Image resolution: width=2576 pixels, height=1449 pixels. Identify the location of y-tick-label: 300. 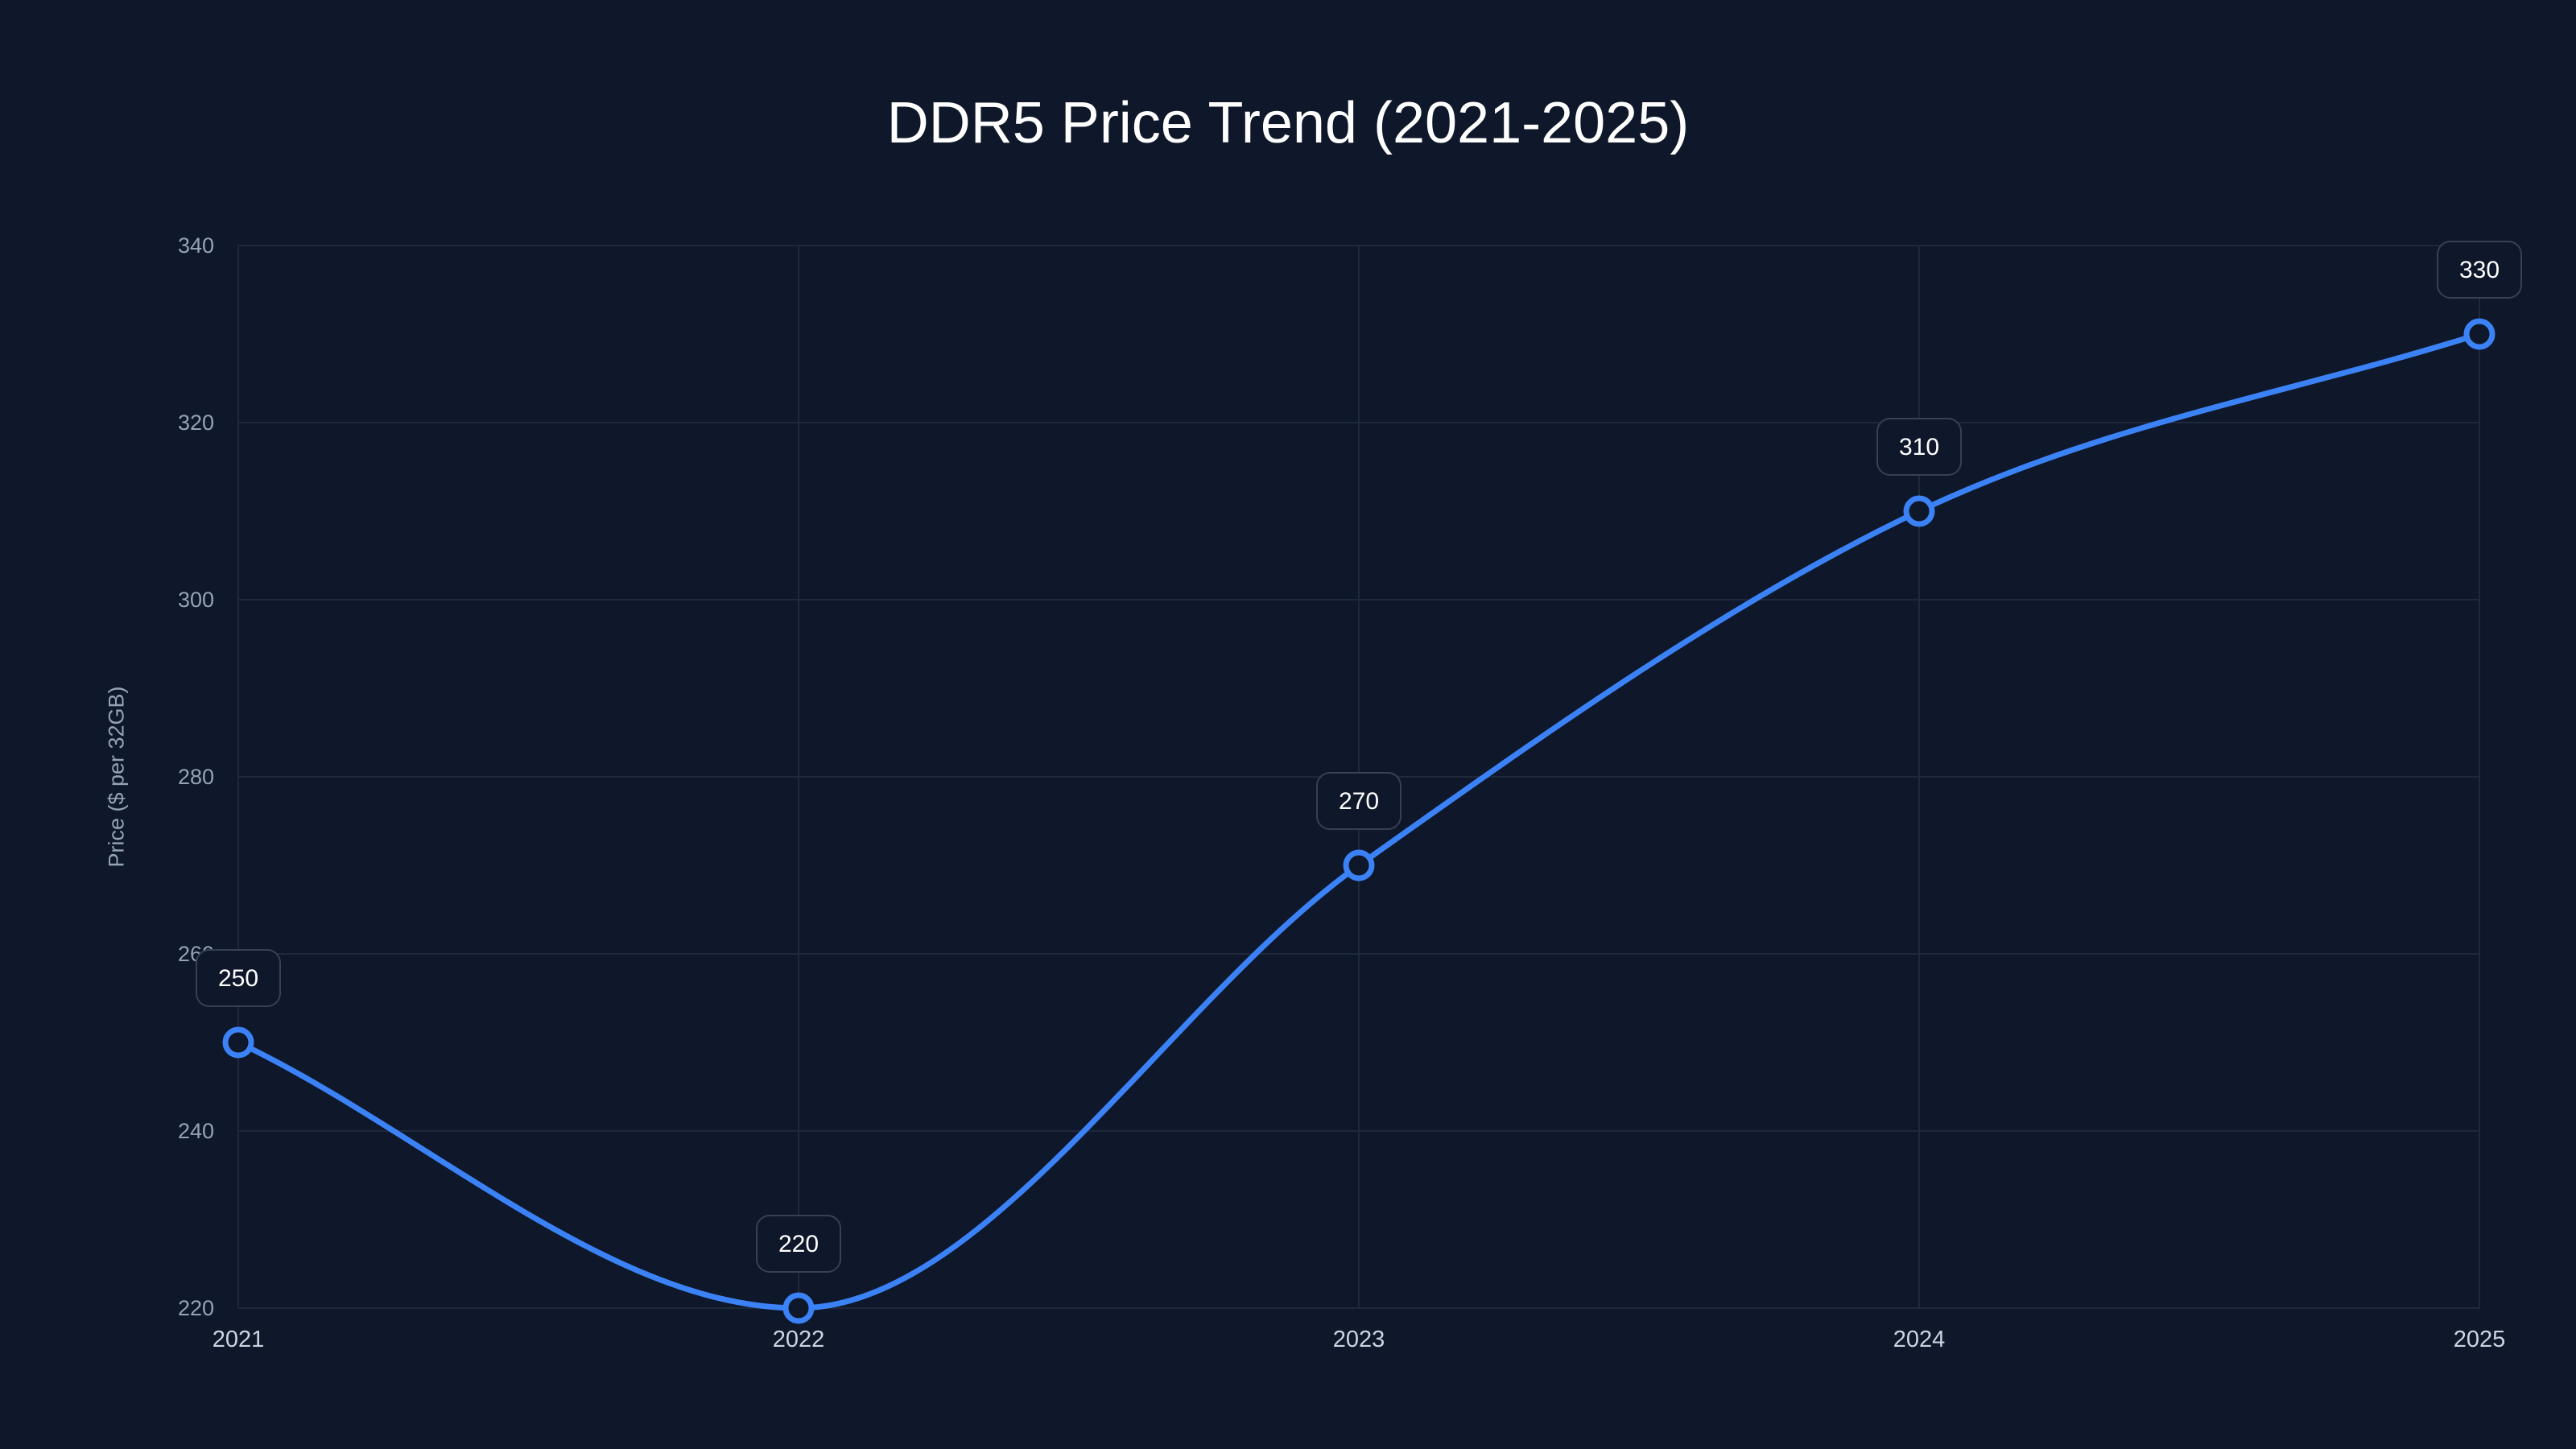
(196, 600).